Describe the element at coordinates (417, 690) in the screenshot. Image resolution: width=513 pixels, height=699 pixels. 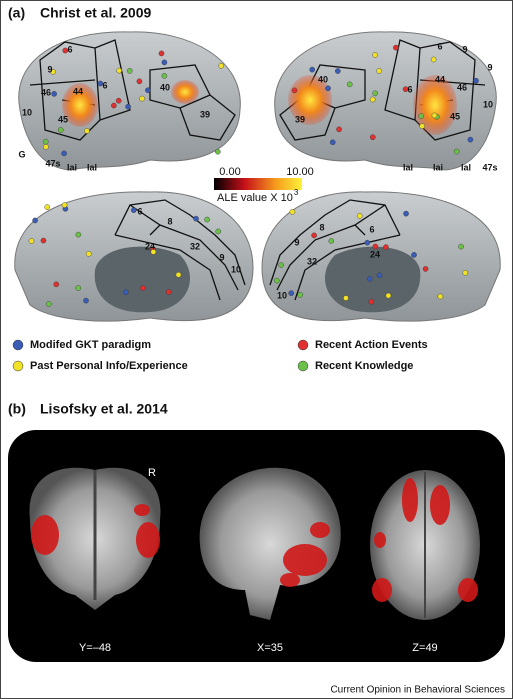
I see `footer: Current Opinion in Behavioral Sciences` at that location.